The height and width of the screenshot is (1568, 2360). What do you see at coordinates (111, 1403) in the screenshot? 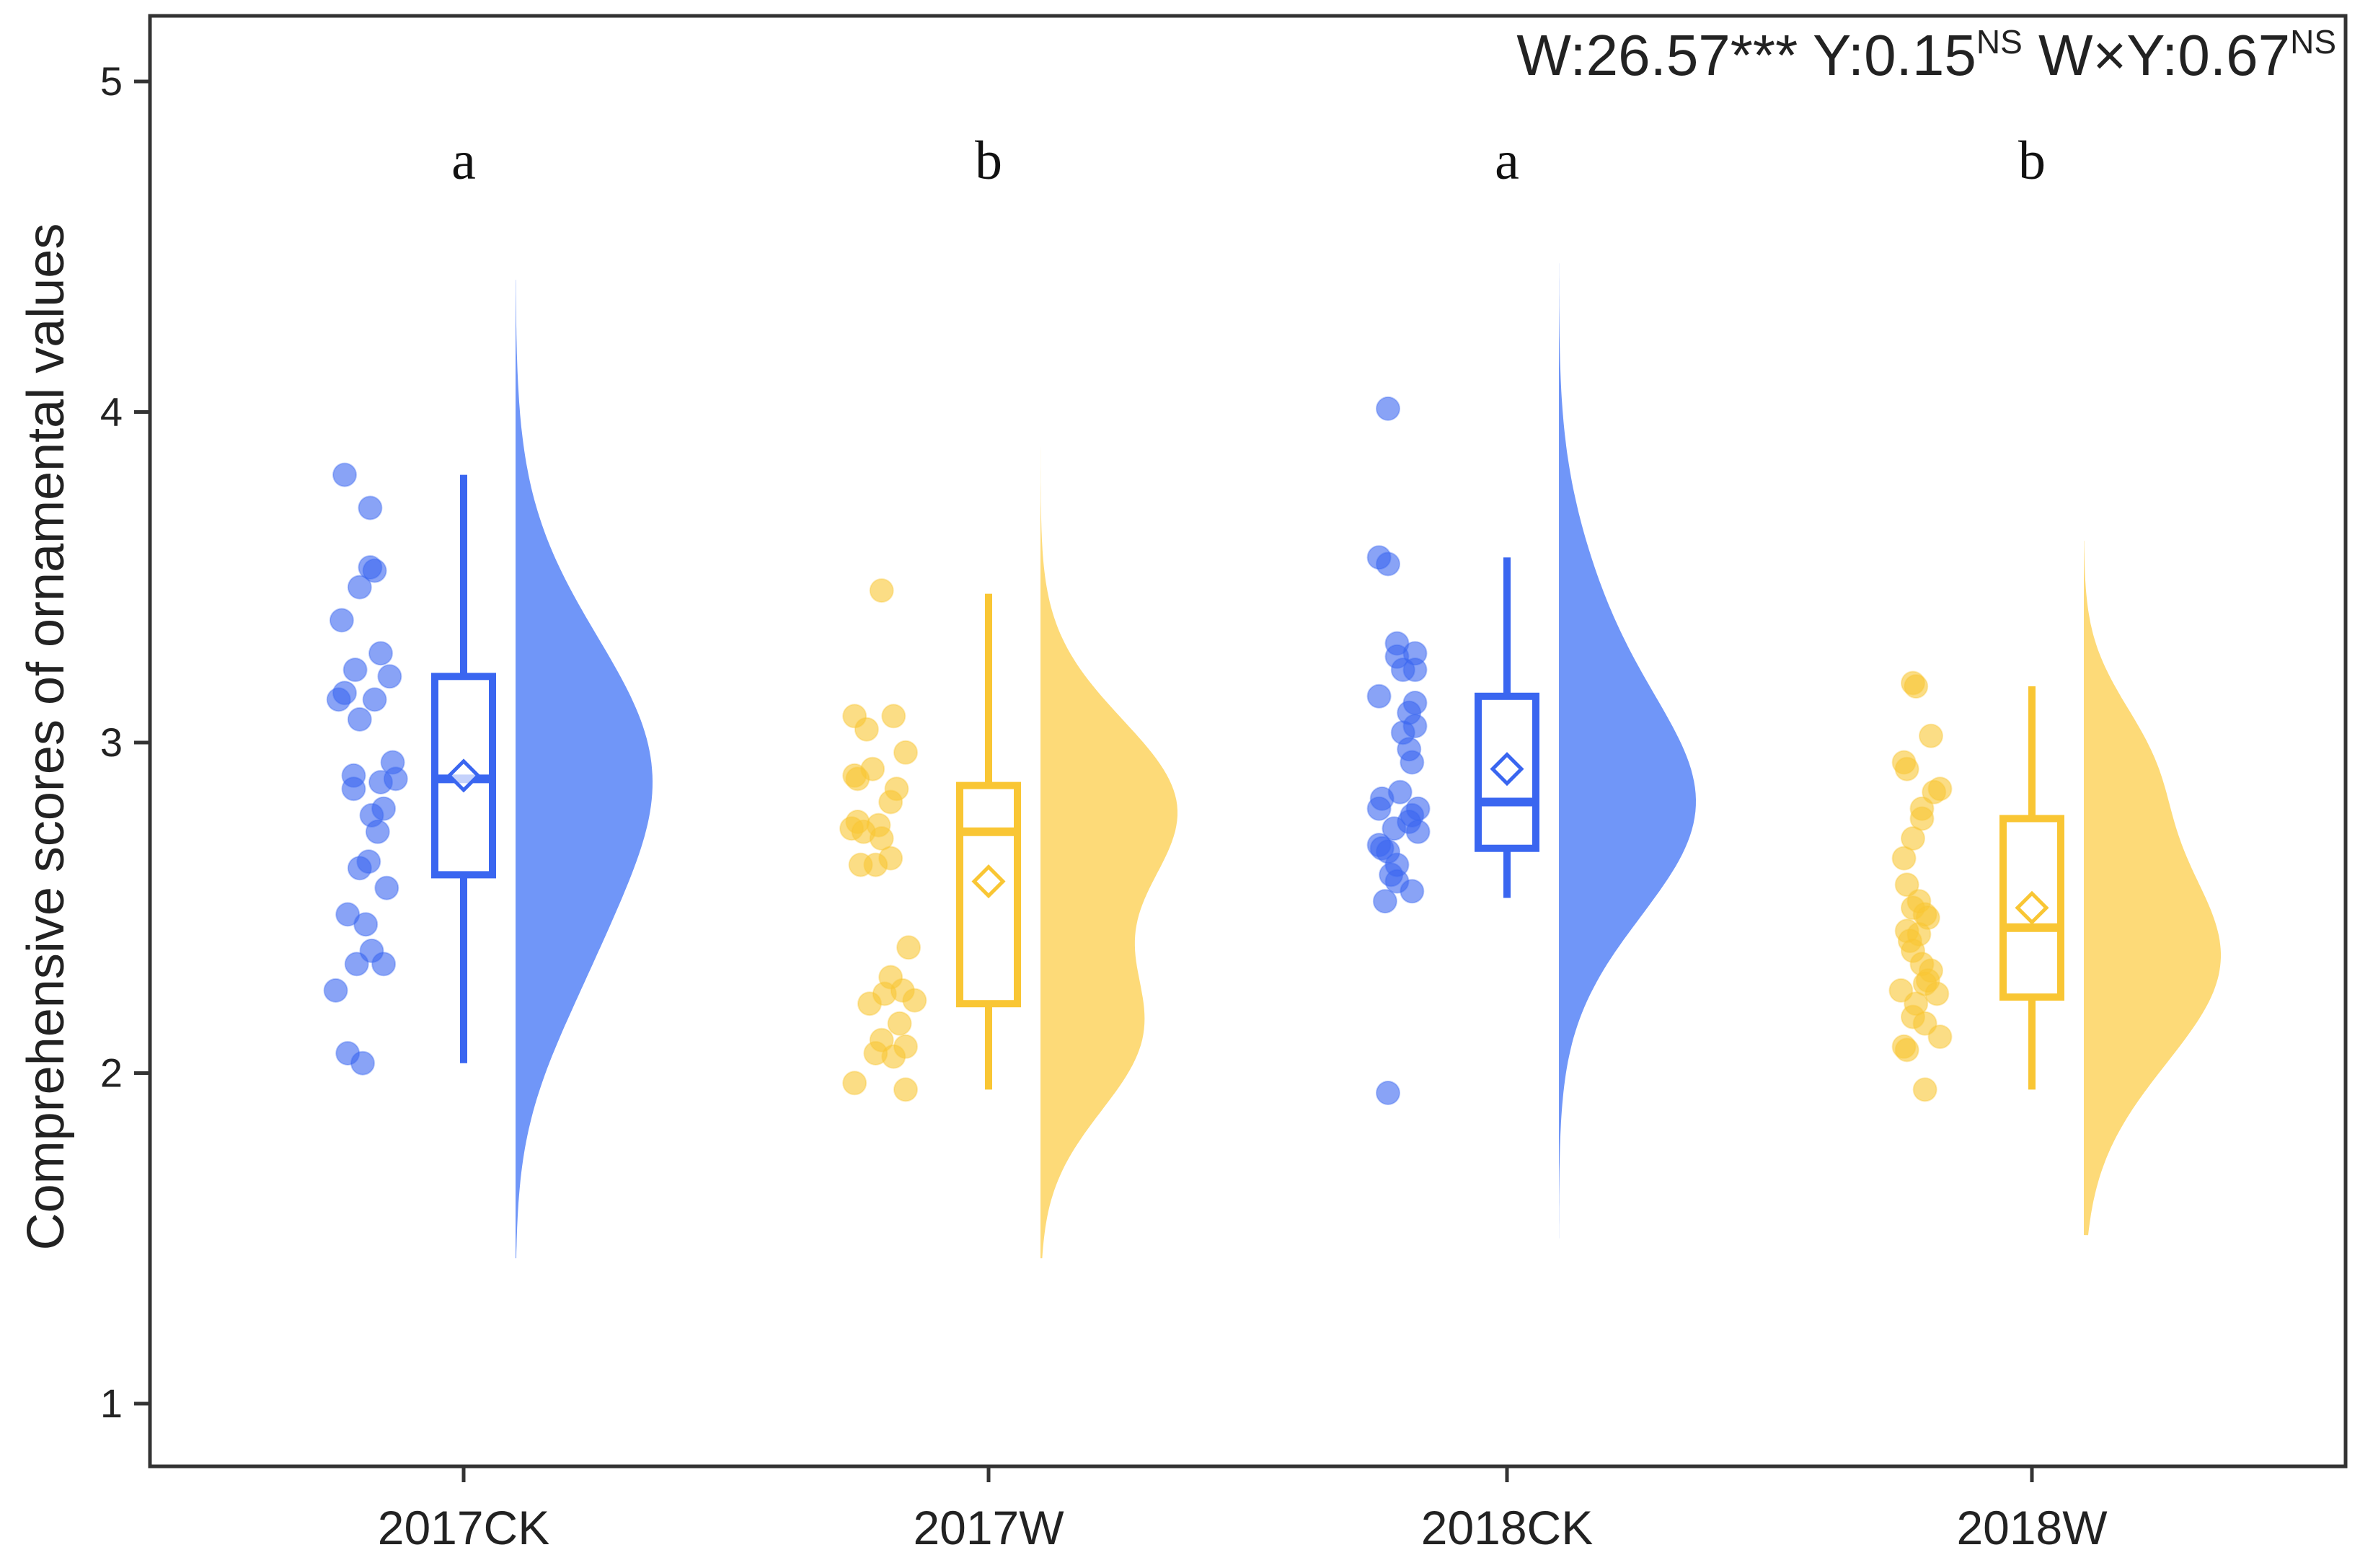
I see `y-tick-label: 1` at bounding box center [111, 1403].